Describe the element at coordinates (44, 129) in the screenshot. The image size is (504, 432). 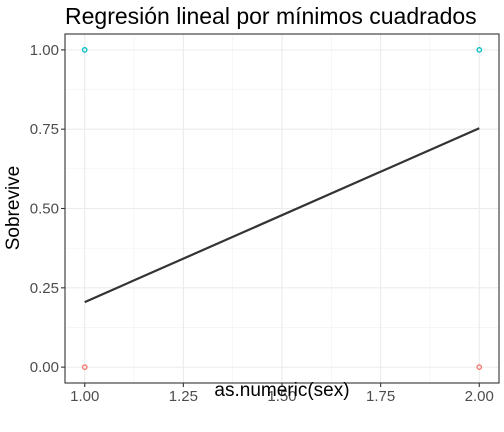
I see `y-tick-label: 0.75` at that location.